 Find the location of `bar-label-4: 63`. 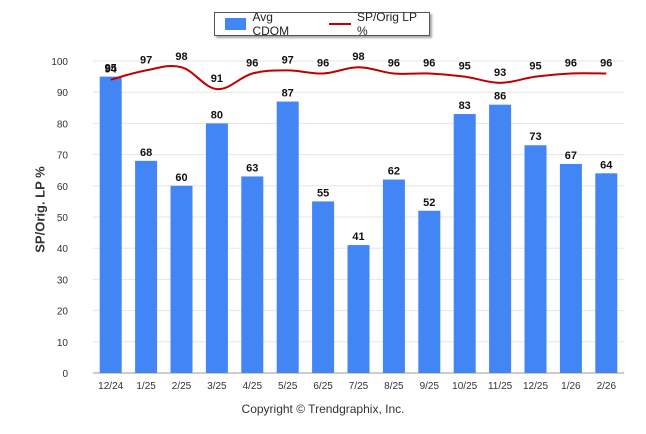

bar-label-4: 63 is located at coordinates (252, 168).